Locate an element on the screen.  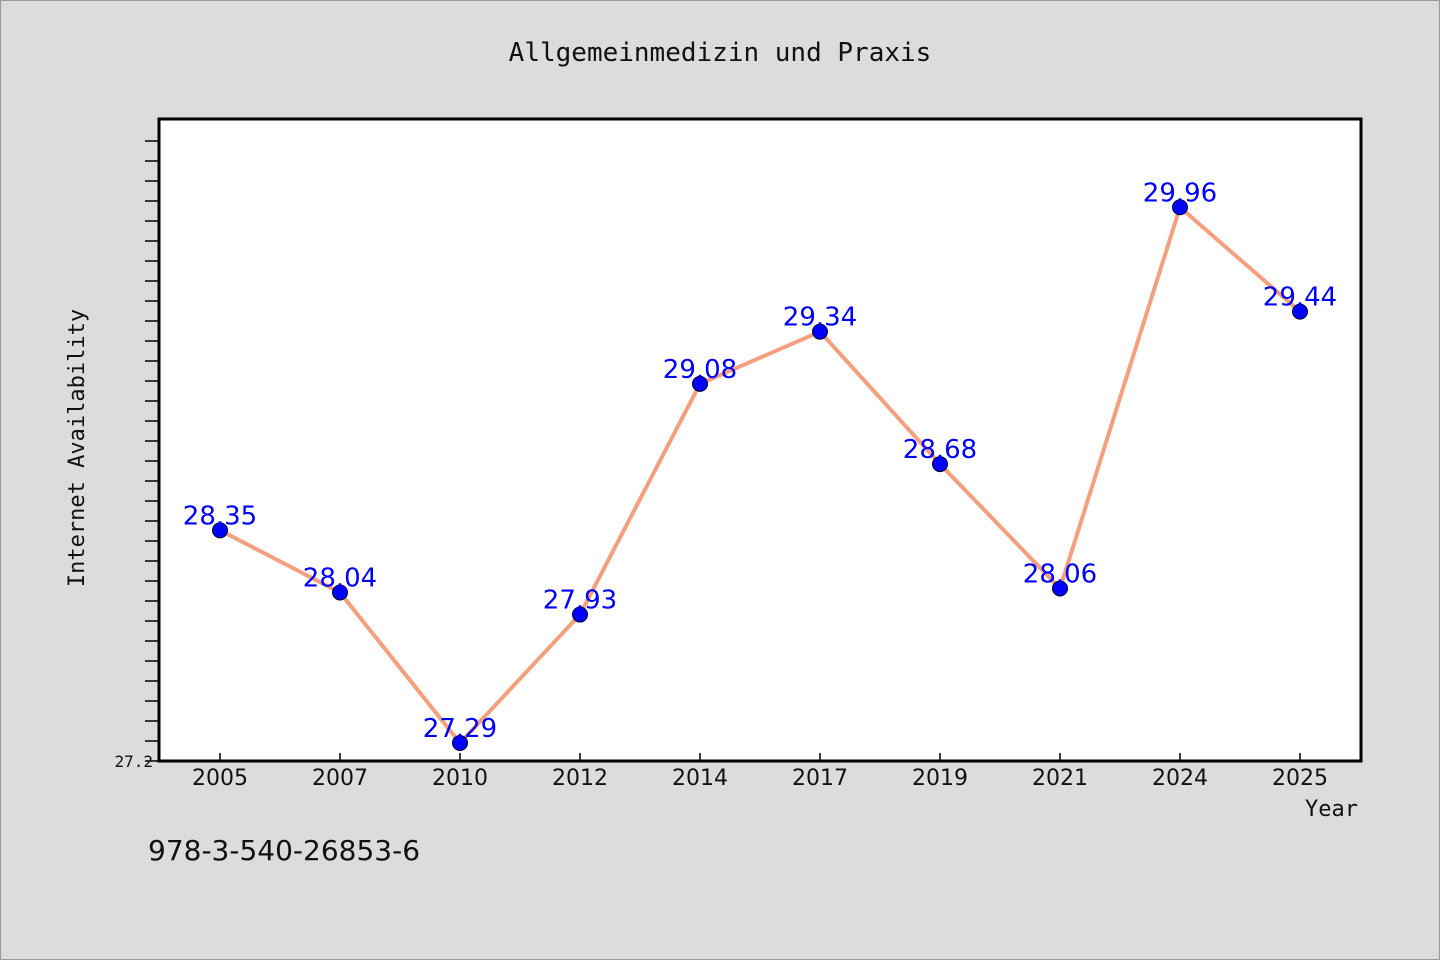
y-axis-label: Internet Availability is located at coordinates (77, 448).